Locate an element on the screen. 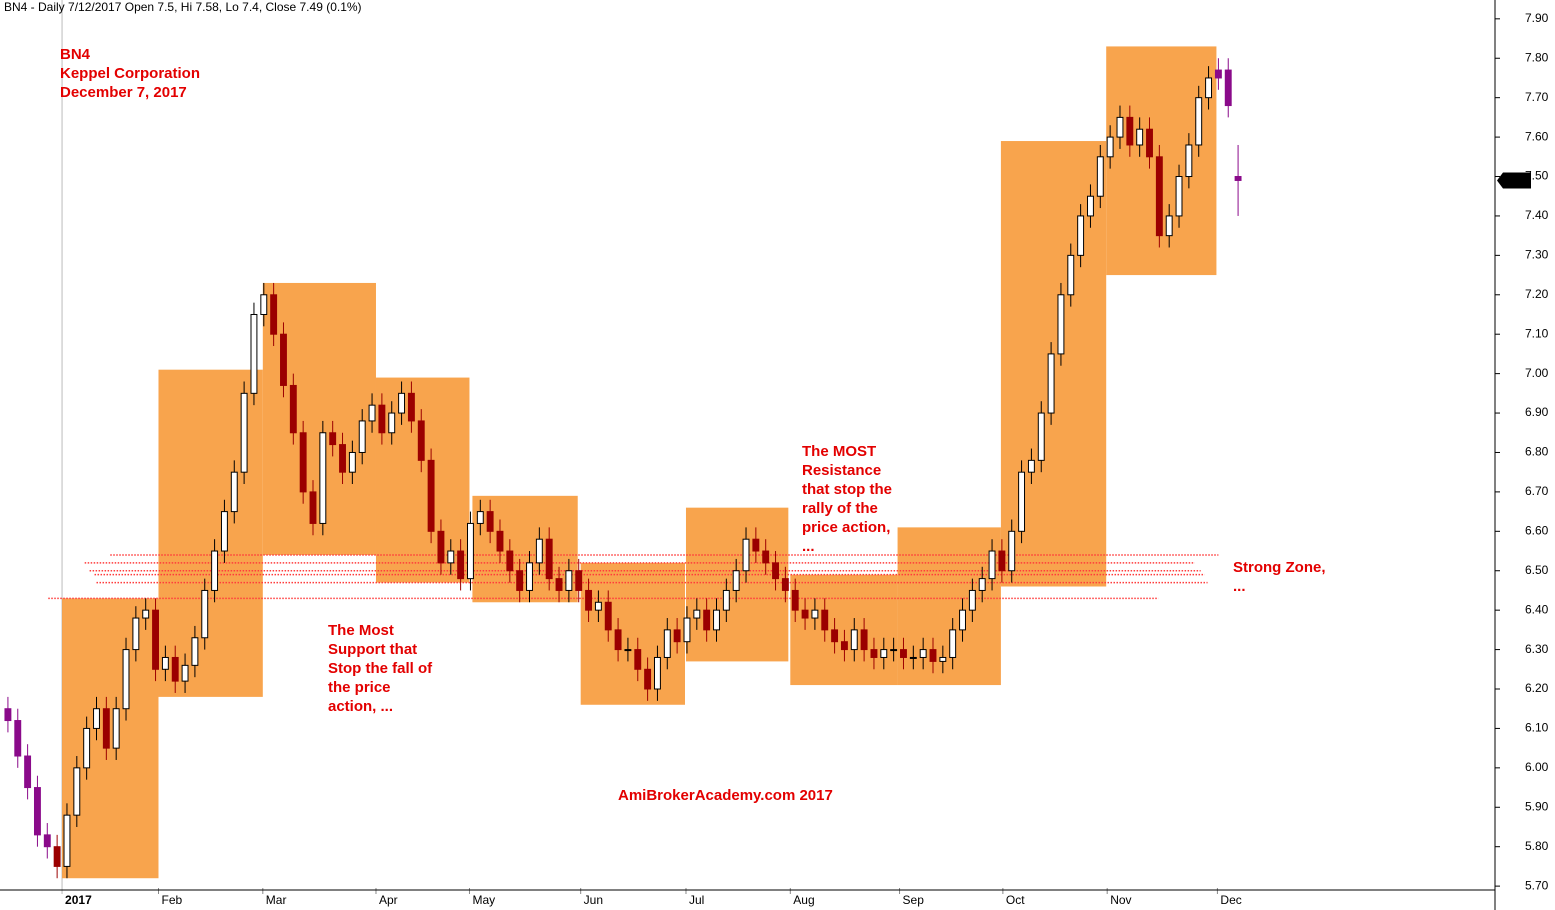 This screenshot has height=910, width=1555. y-tick-label: 7.20 is located at coordinates (1537, 294).